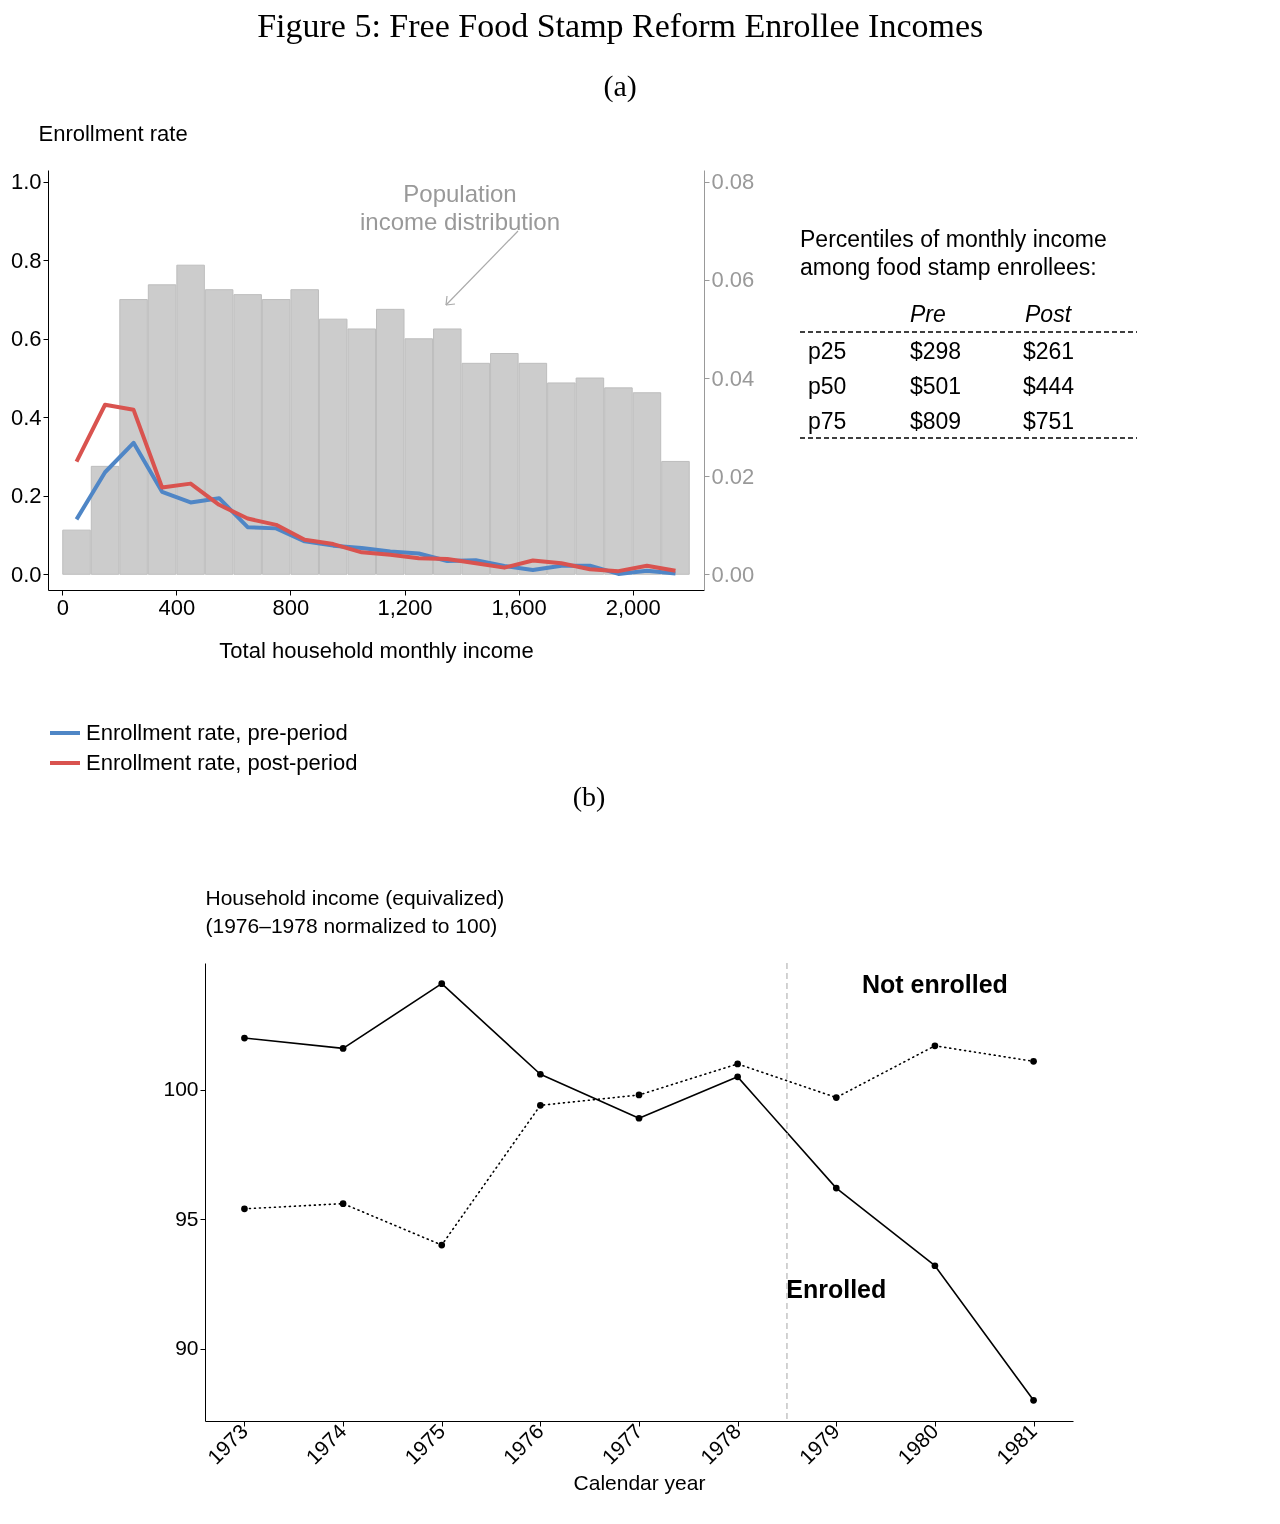  What do you see at coordinates (291, 607) in the screenshot?
I see `x-tick-label: 800` at bounding box center [291, 607].